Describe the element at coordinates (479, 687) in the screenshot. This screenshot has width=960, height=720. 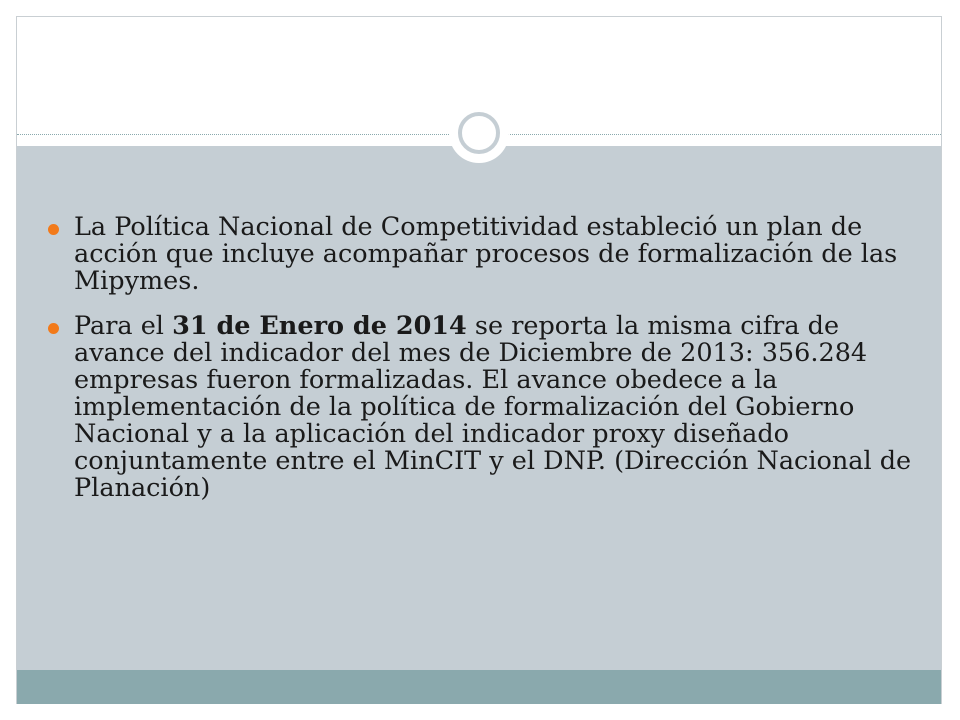
I see `footer-band` at that location.